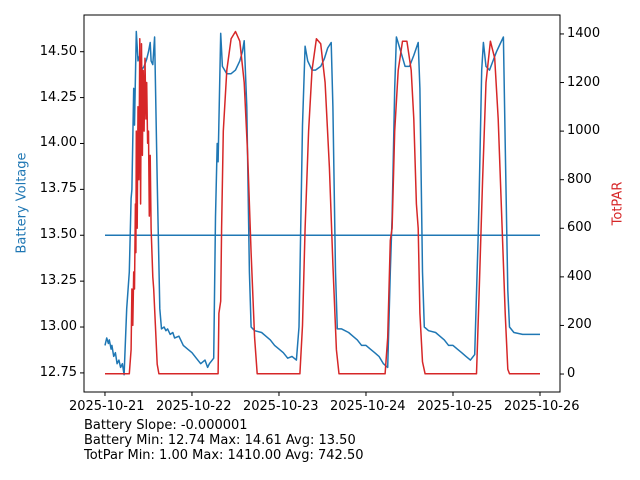 This screenshot has height=480, width=640. Describe the element at coordinates (106, 406) in the screenshot. I see `x-tick-label: 2025-10-21` at that location.